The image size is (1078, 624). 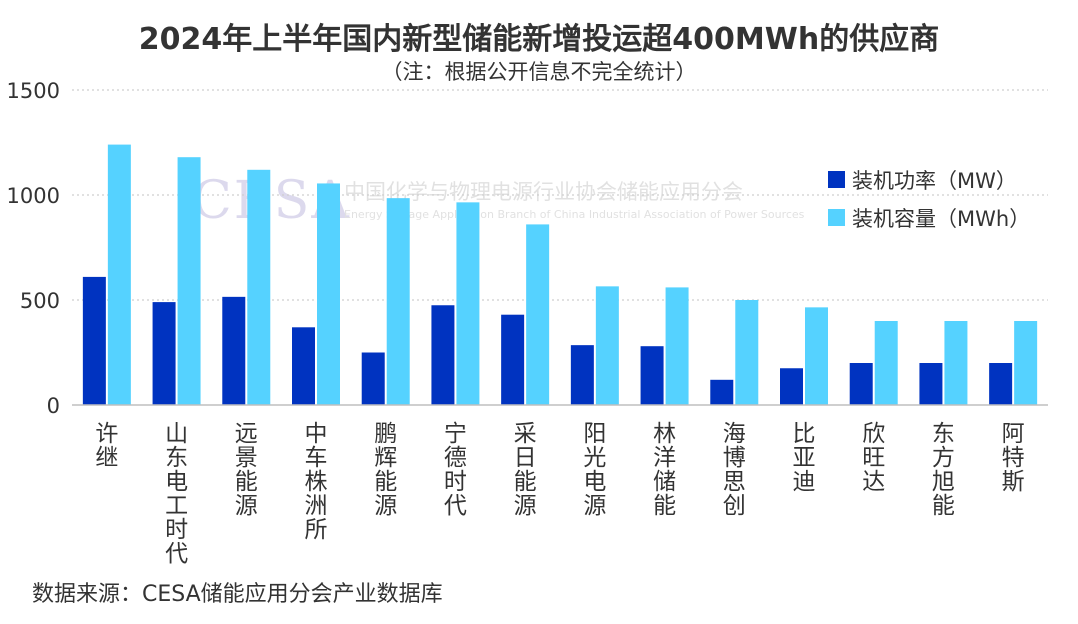 What do you see at coordinates (176, 494) in the screenshot?
I see `x-tick-label: 山东电工时代` at bounding box center [176, 494].